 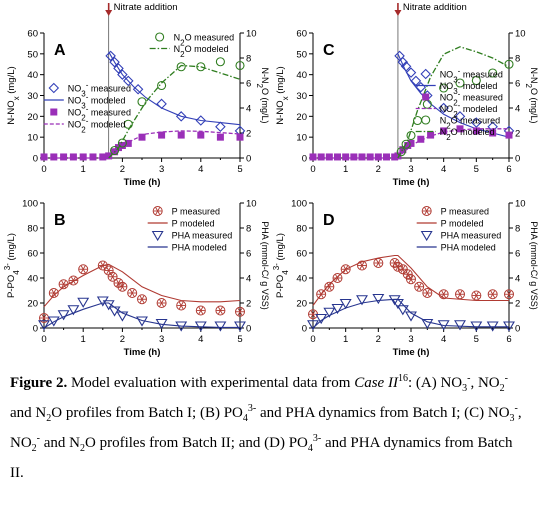 I want to click on caption-reference: 16, so click(x=402, y=378).